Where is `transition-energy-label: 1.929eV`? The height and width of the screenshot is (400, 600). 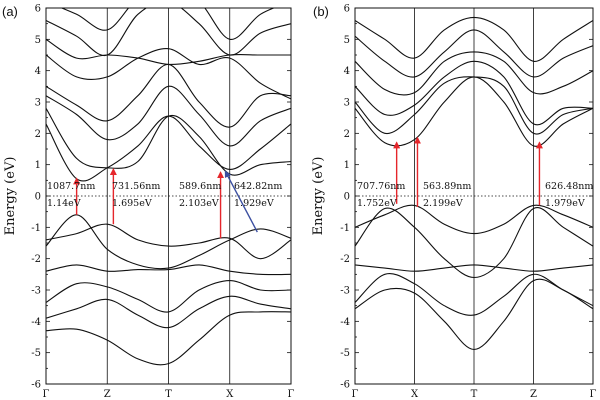 transition-energy-label: 1.929eV is located at coordinates (254, 203).